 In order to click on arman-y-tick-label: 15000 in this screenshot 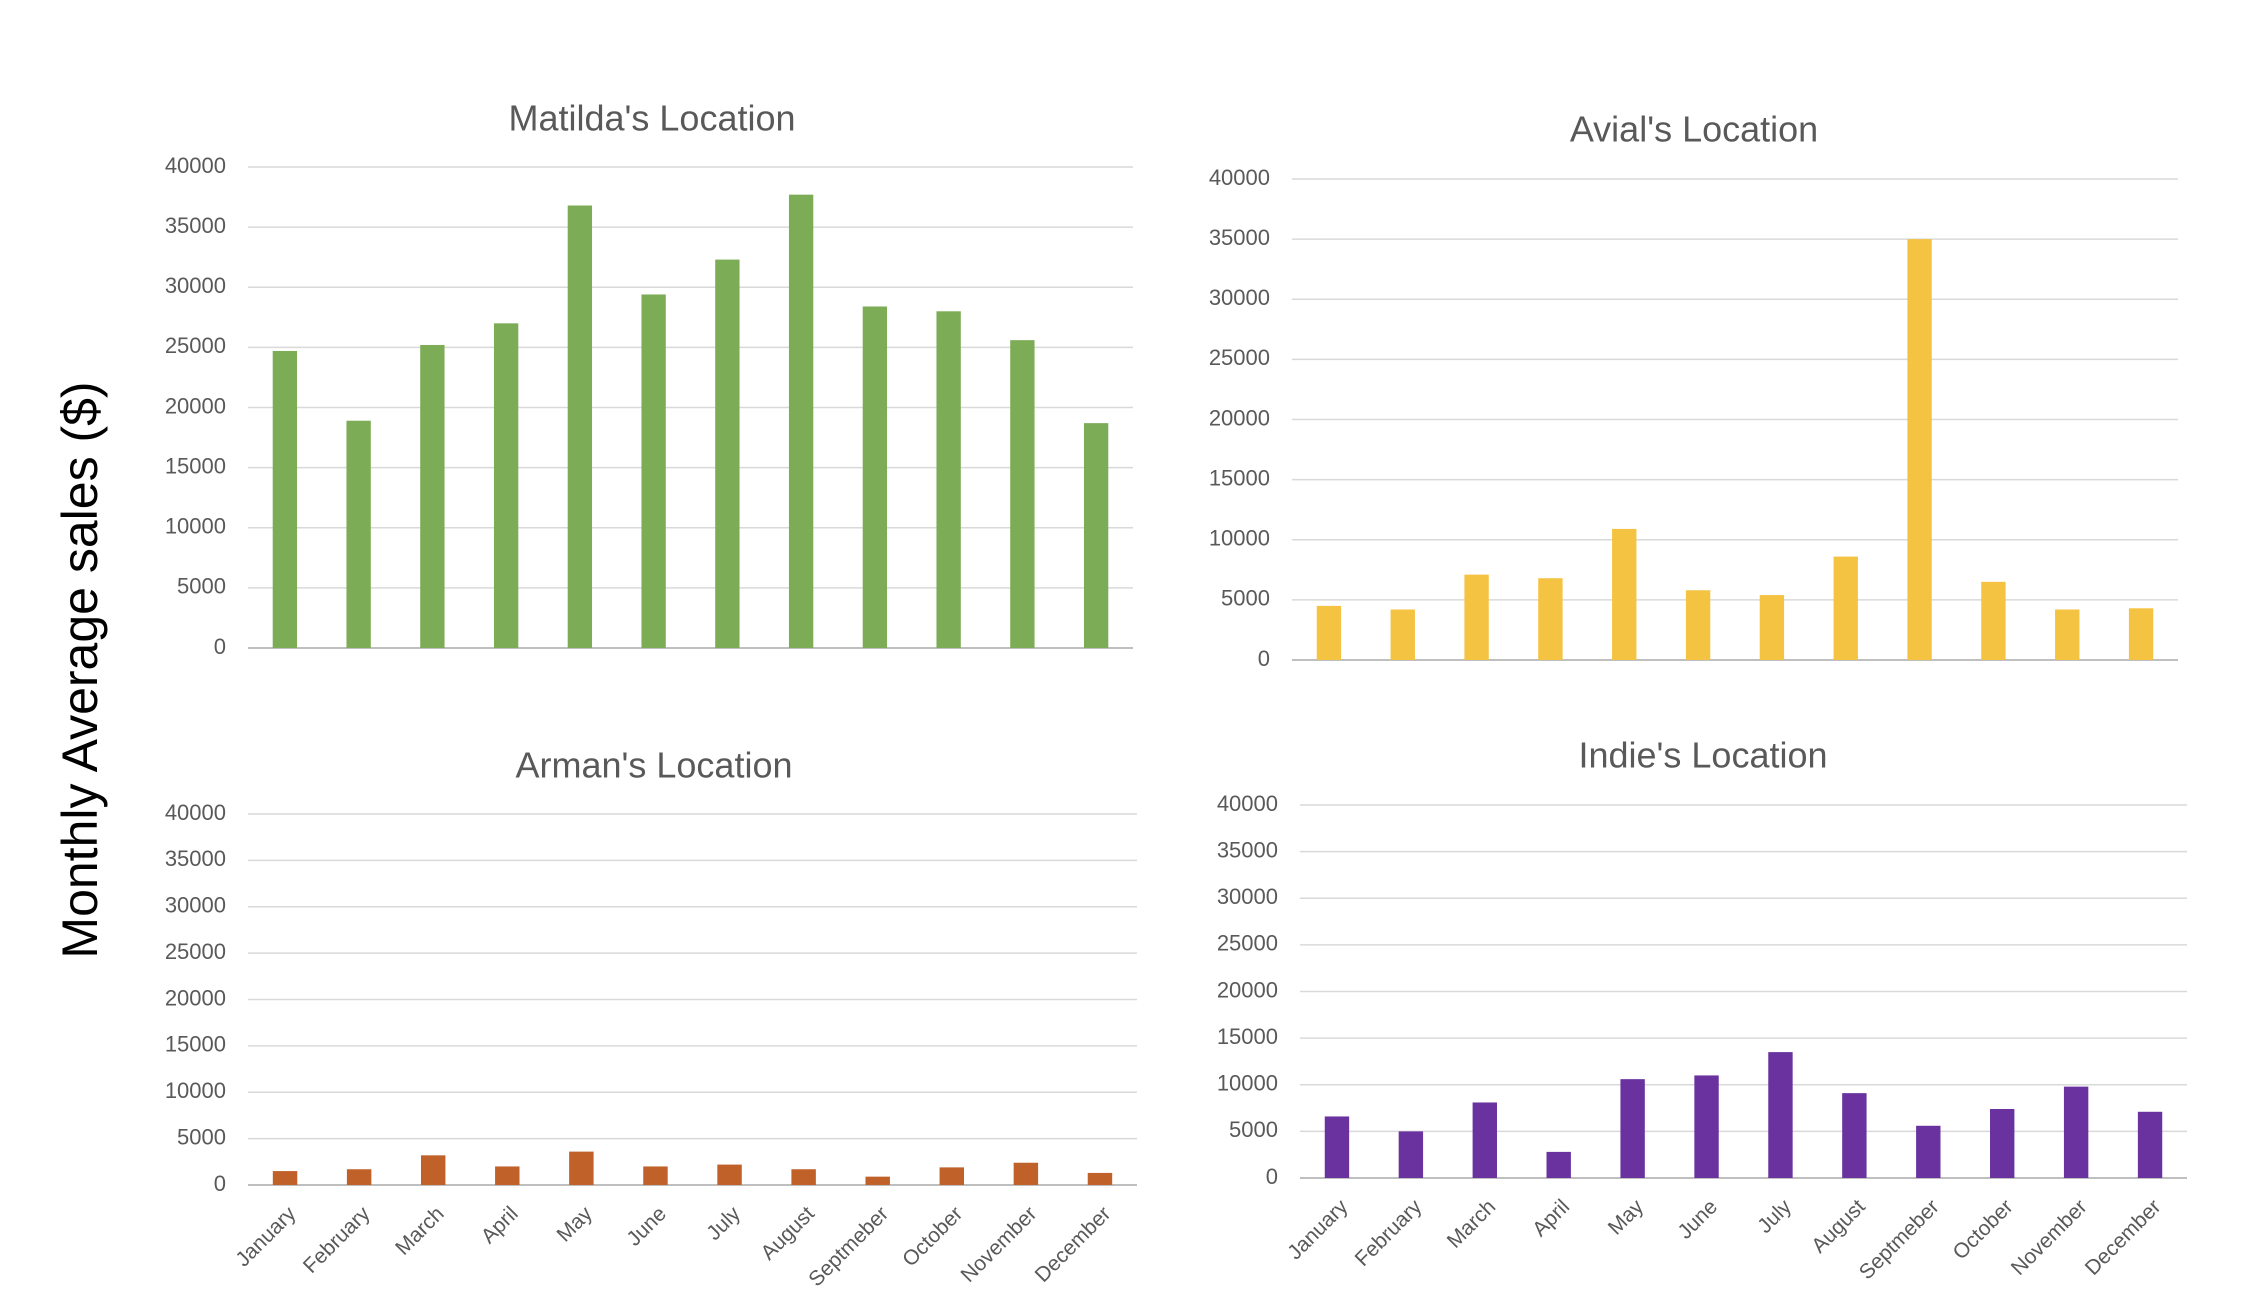, I will do `click(195, 1044)`.